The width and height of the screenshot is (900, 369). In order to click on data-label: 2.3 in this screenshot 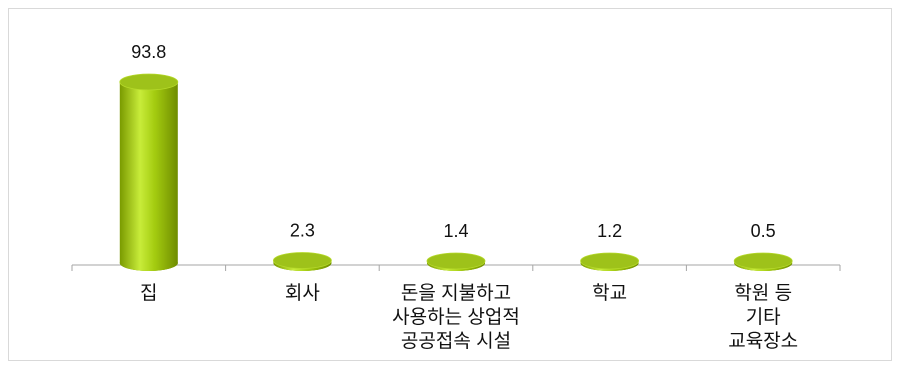, I will do `click(302, 231)`.